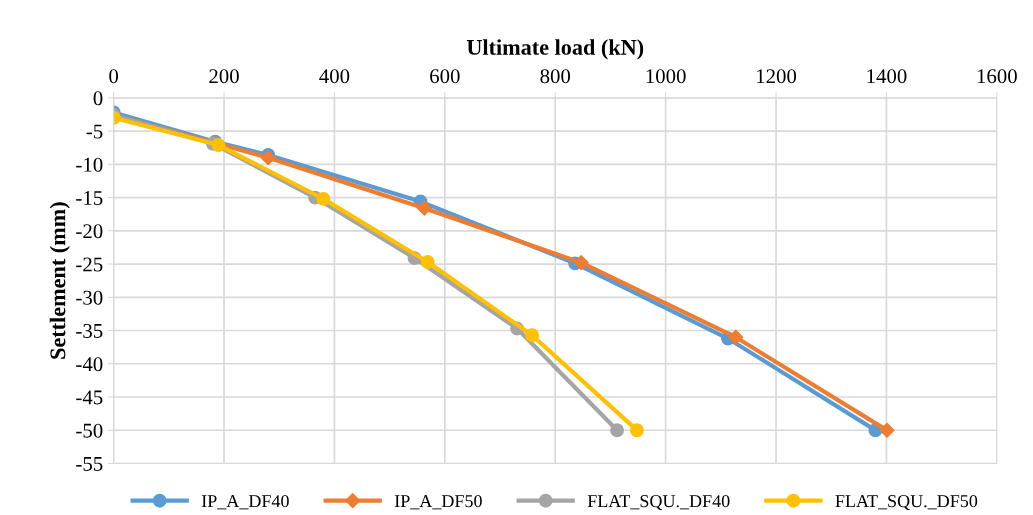  I want to click on x-tick-label: 1000, so click(666, 76).